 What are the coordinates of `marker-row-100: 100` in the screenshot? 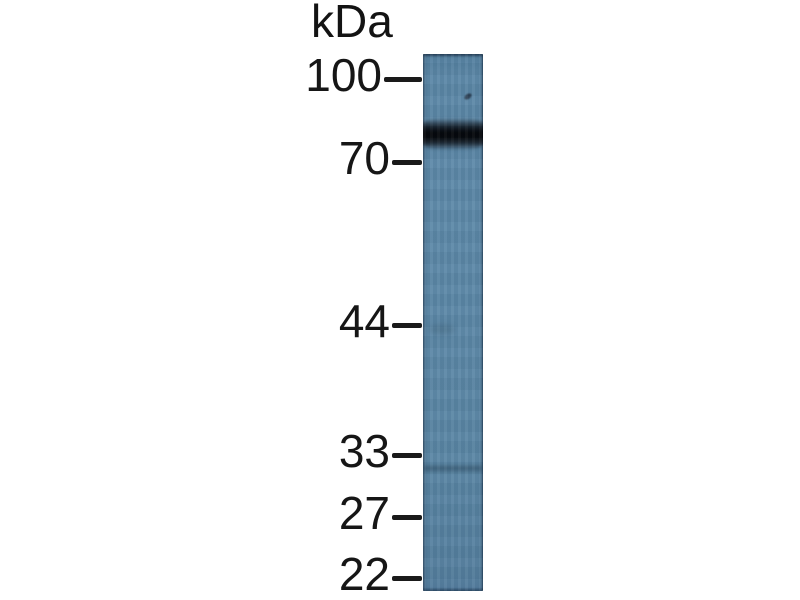 It's located at (211, 75).